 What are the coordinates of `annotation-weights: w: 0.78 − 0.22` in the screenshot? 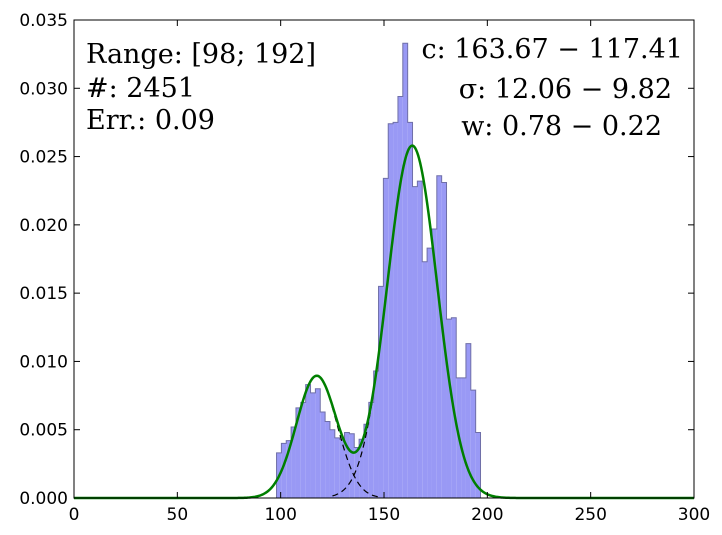 It's located at (561, 126).